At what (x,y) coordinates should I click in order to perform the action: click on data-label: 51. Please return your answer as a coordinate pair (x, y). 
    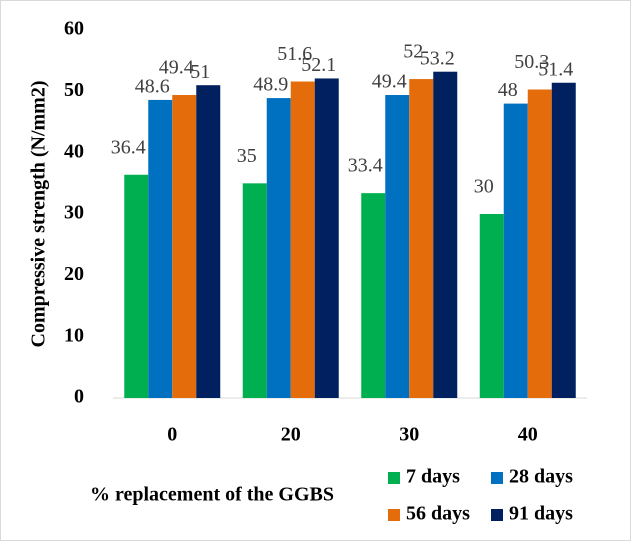
    Looking at the image, I should click on (200, 72).